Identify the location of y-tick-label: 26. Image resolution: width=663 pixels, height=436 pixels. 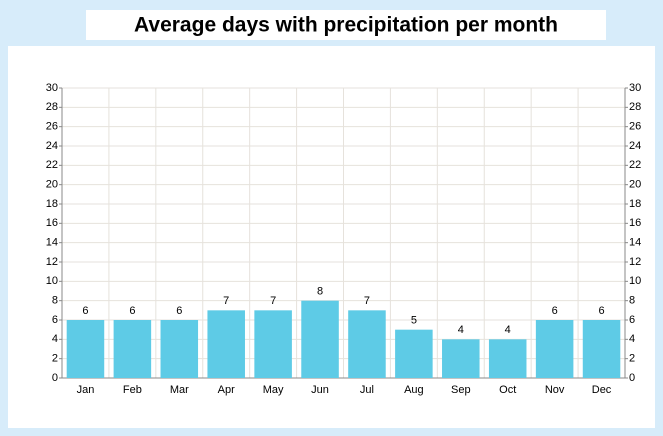
(52, 127).